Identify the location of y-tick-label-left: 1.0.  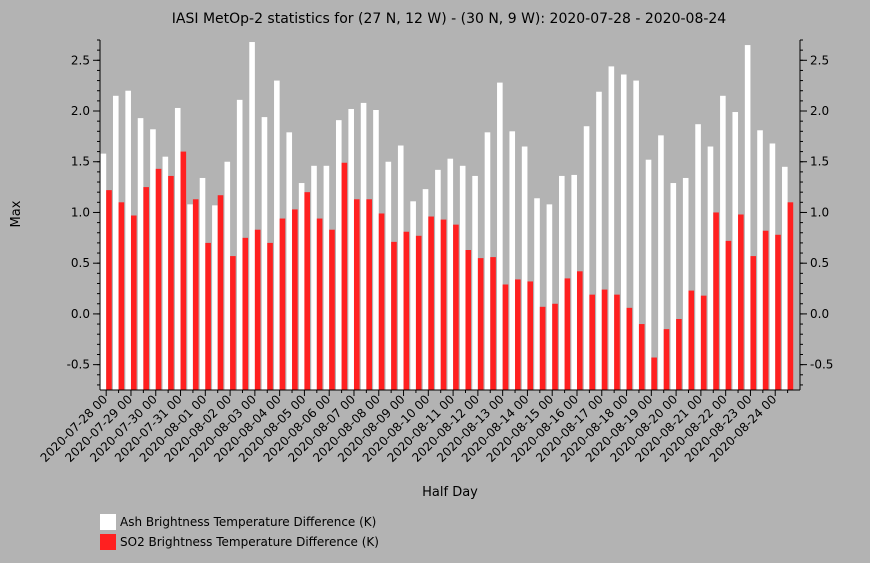
(80, 212).